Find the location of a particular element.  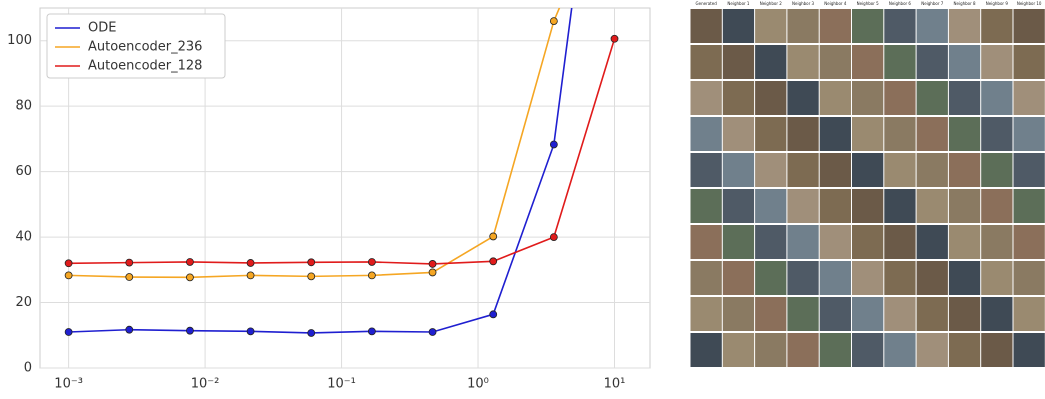

column-header: Neighbor 4 is located at coordinates (835, 3).